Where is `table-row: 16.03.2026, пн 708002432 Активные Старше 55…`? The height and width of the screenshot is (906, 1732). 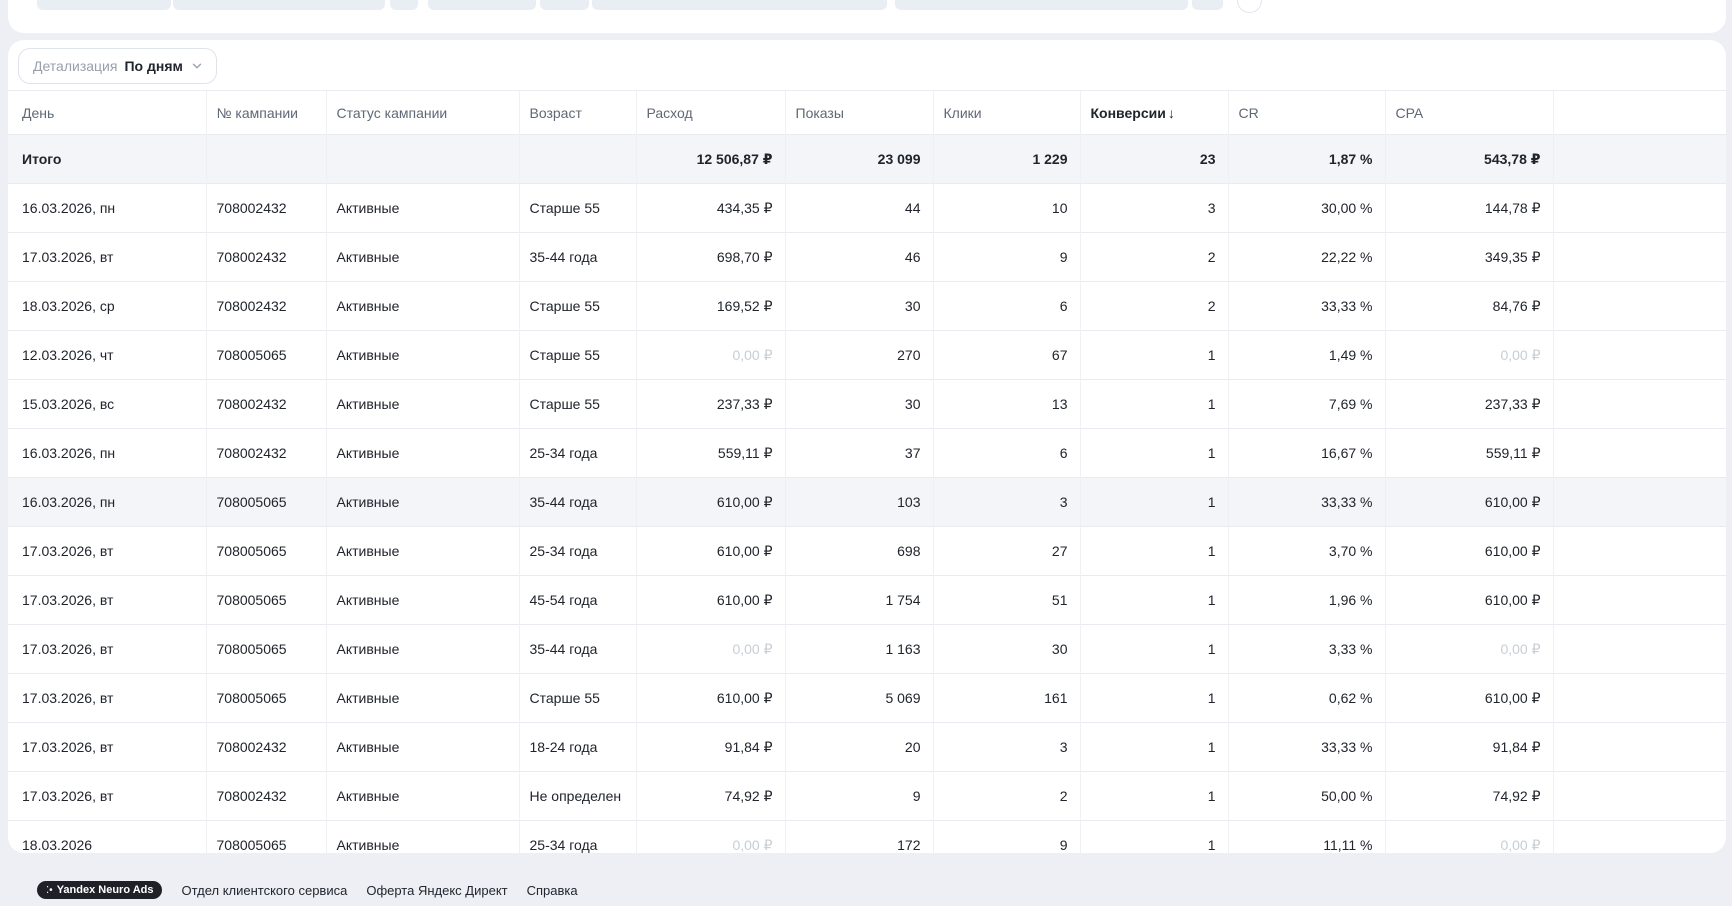
table-row: 16.03.2026, пн 708002432 Активные Старше 55… is located at coordinates (867, 208).